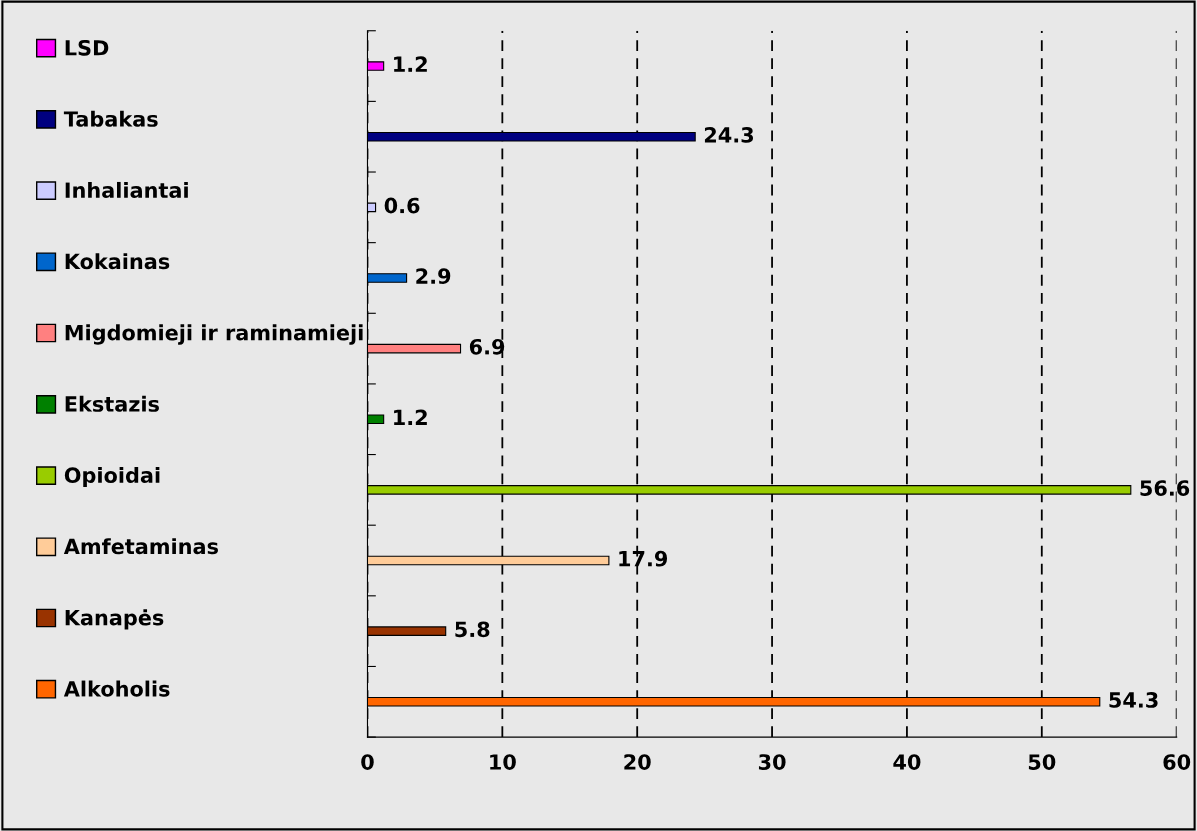  I want to click on data-label: 56.6, so click(1165, 488).